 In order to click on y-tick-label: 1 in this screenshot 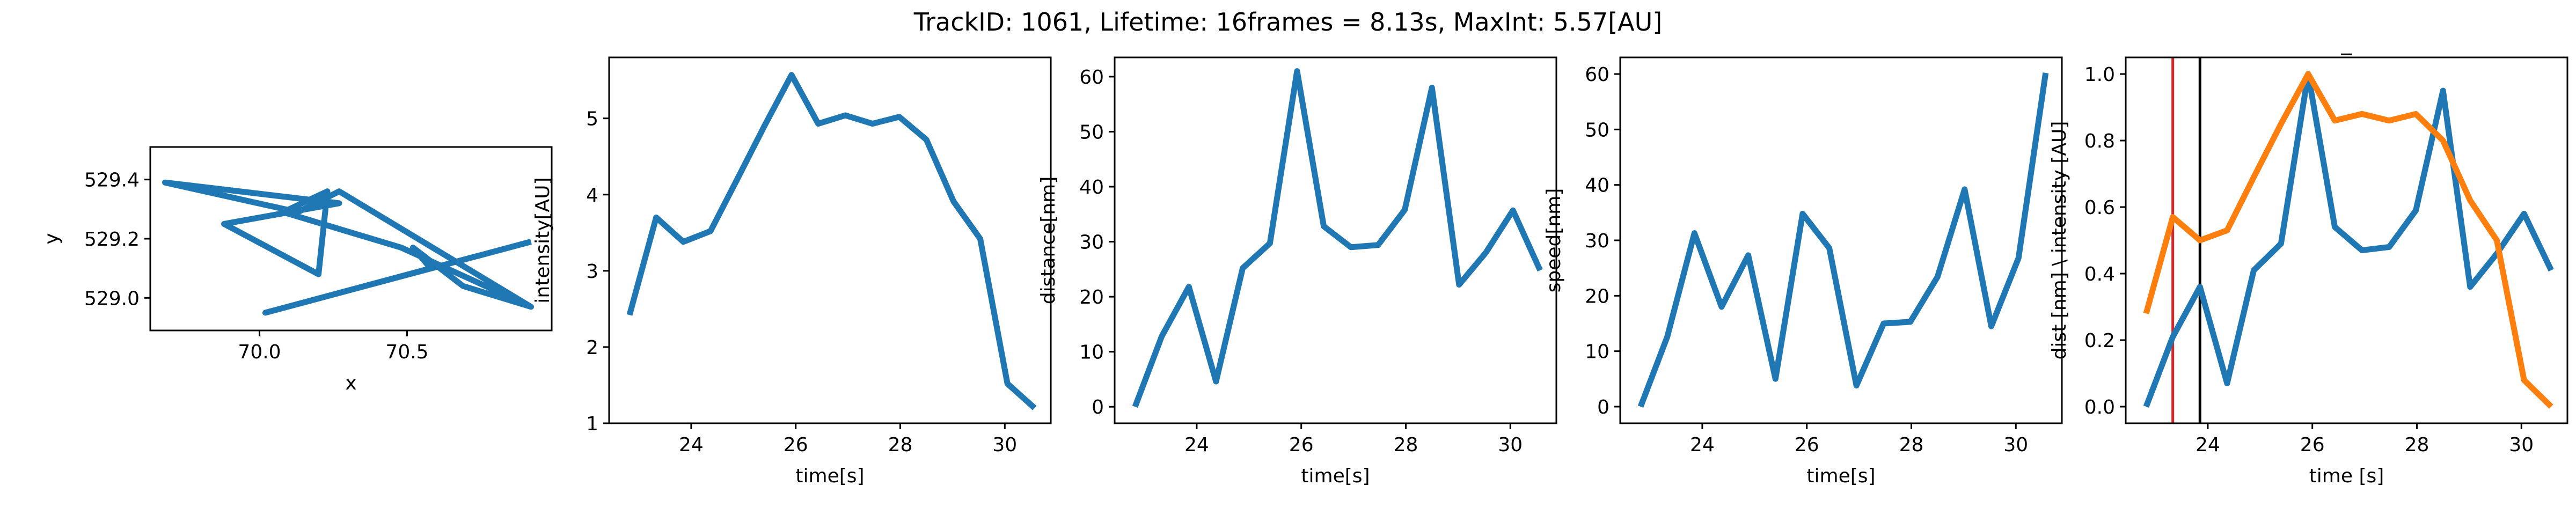, I will do `click(592, 424)`.